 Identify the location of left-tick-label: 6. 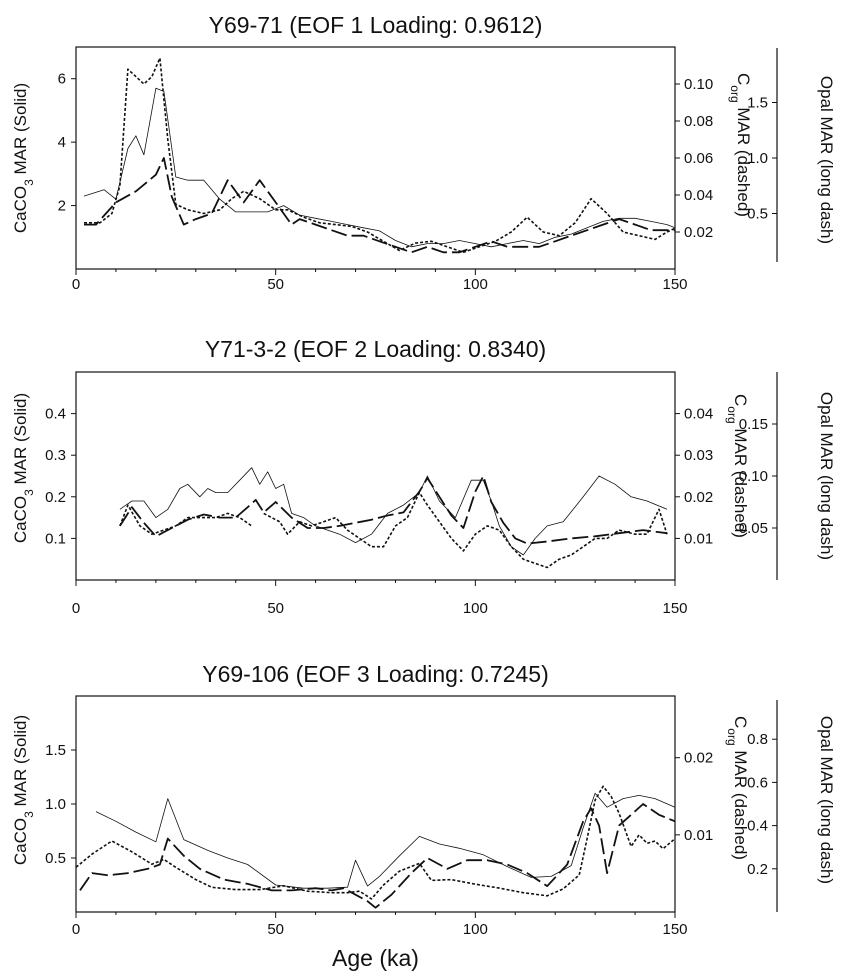
(62, 79).